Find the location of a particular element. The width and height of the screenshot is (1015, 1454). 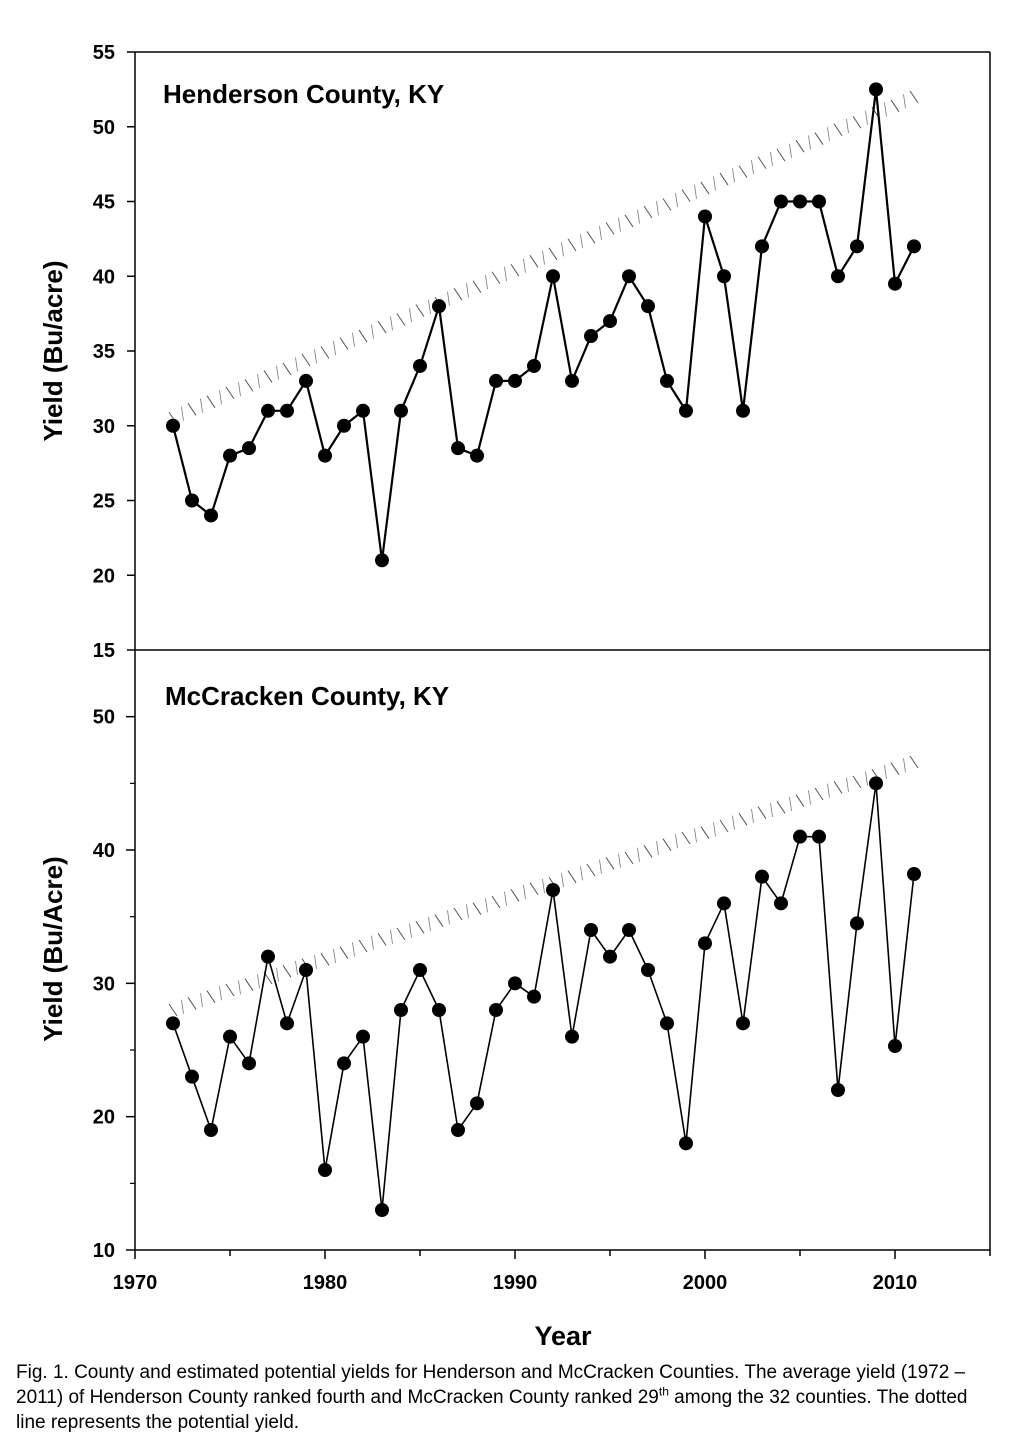

x-tick-label: 1980 is located at coordinates (325, 1283).